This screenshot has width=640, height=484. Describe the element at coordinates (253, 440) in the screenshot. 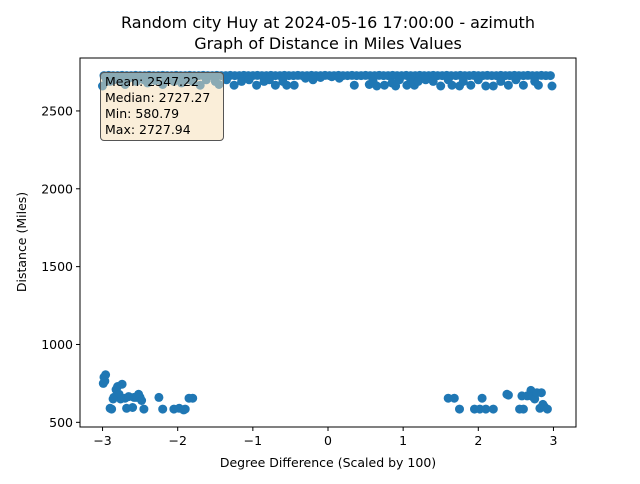

I see `x-tick-label: −1` at that location.